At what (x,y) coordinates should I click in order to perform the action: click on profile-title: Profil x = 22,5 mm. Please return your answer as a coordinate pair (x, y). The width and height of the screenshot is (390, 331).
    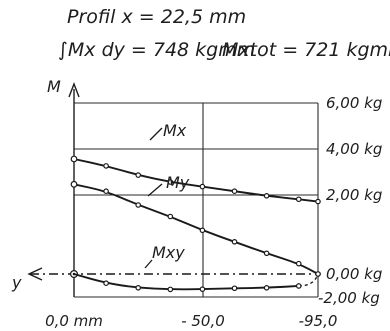
    Looking at the image, I should click on (156, 17).